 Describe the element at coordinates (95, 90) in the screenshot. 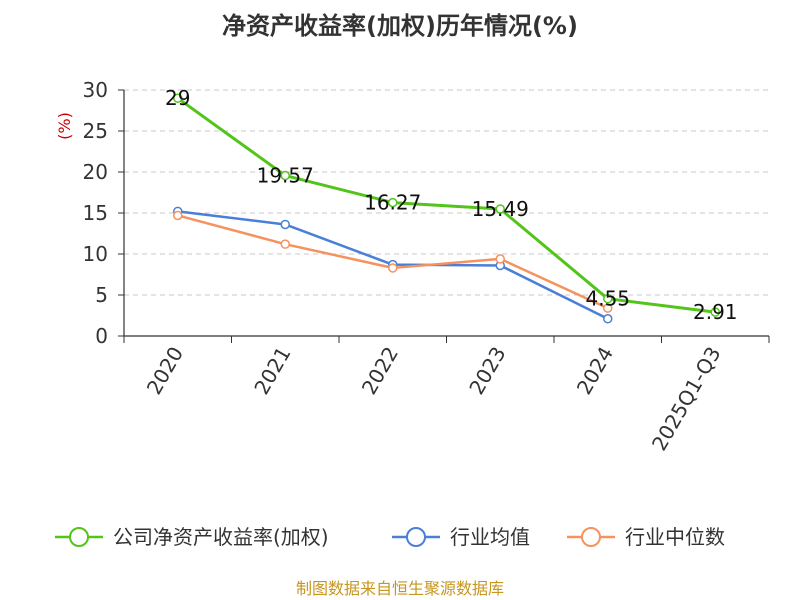

I see `y-tick-label: 30` at that location.